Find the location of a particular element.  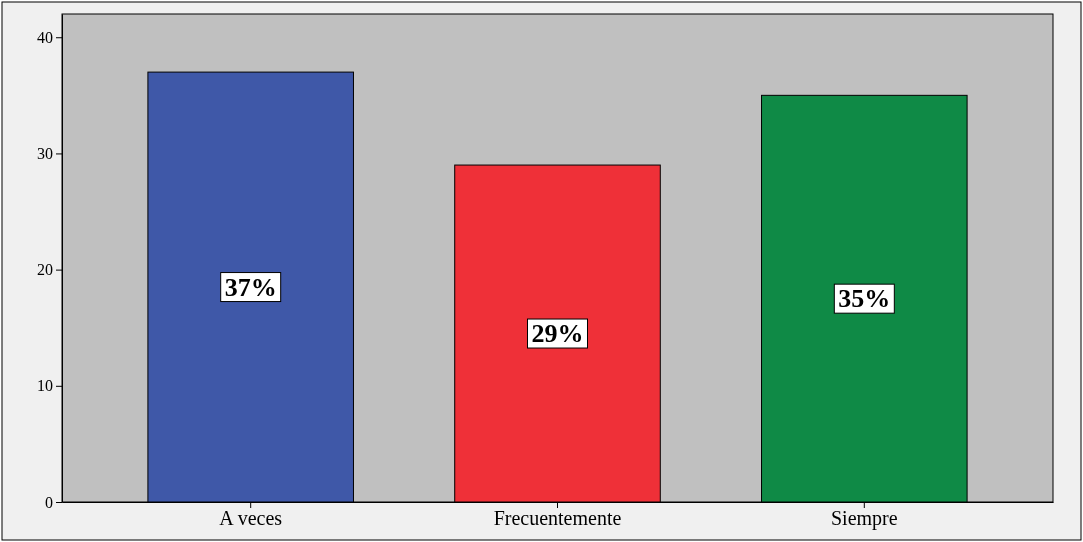

y-tick-label: 10 is located at coordinates (45, 386).